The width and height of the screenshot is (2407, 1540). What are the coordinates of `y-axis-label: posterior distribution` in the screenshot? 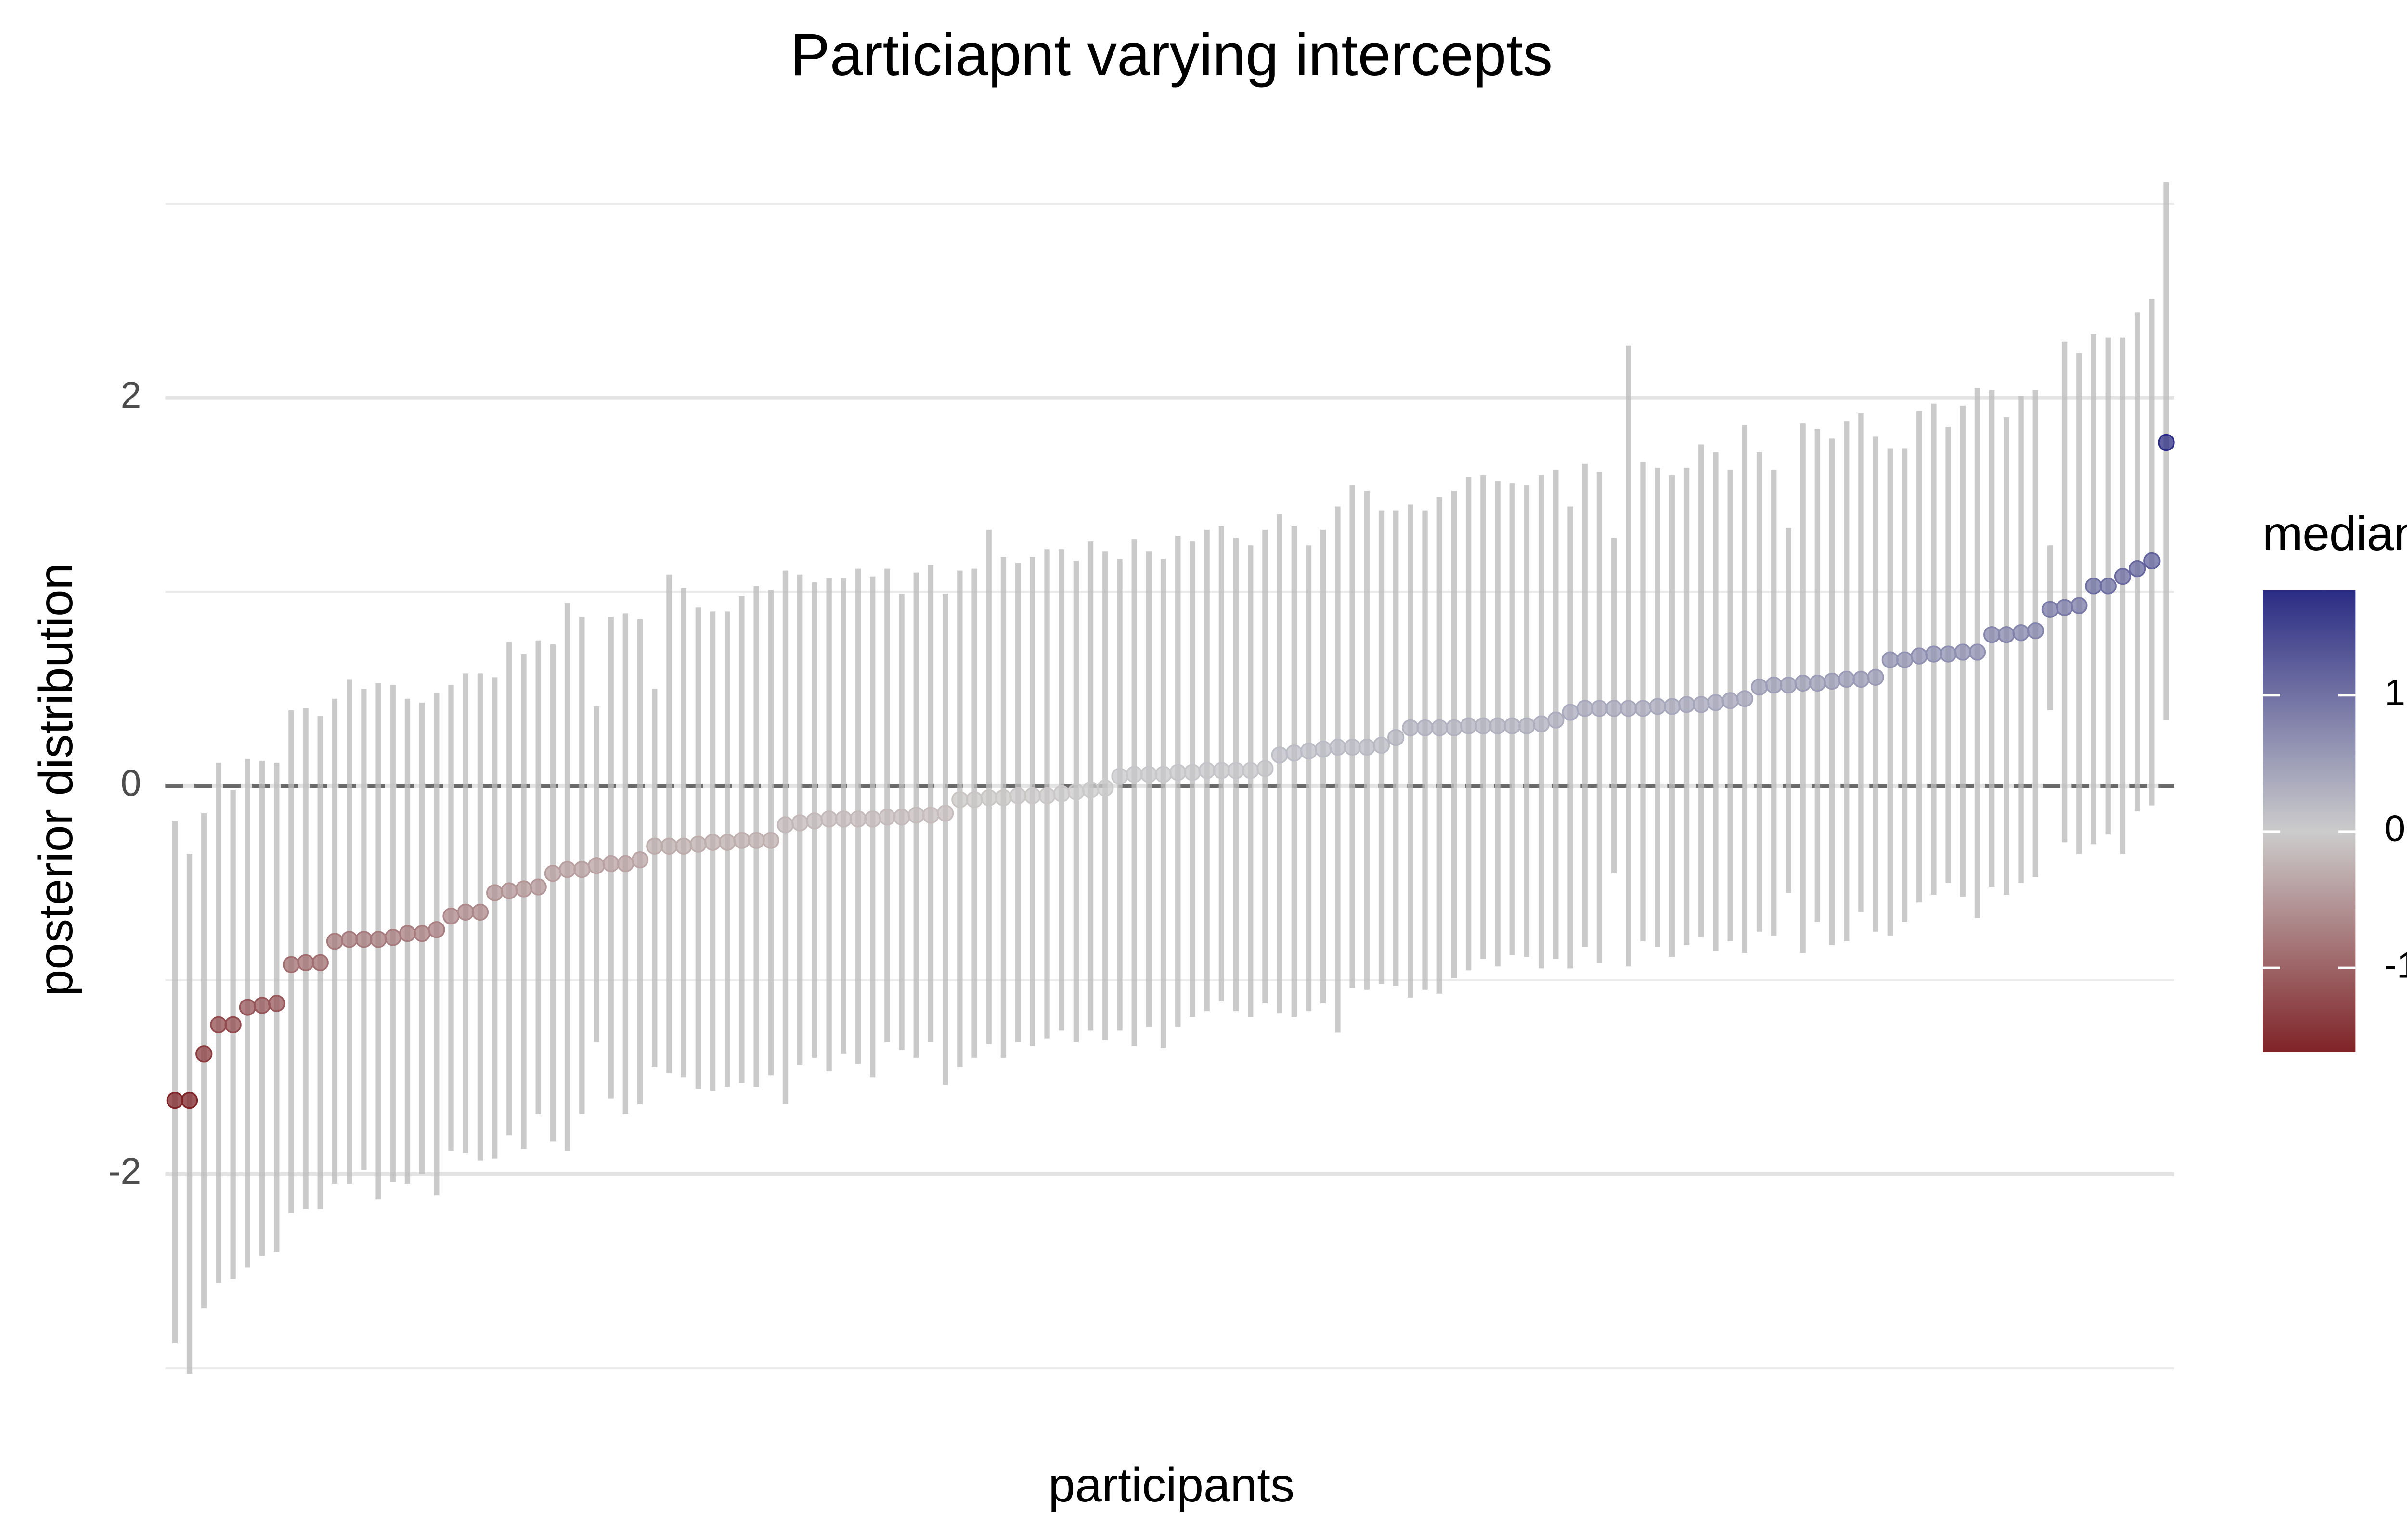 It's located at (56, 779).